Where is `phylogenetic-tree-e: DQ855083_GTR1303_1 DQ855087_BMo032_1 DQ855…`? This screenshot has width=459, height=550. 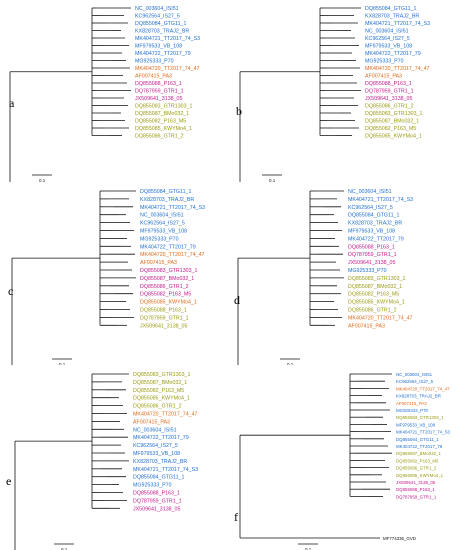
phylogenetic-tree-e: DQ855083_GTR1303_1 DQ855087_BMo032_1 DQ855… is located at coordinates (106, 461).